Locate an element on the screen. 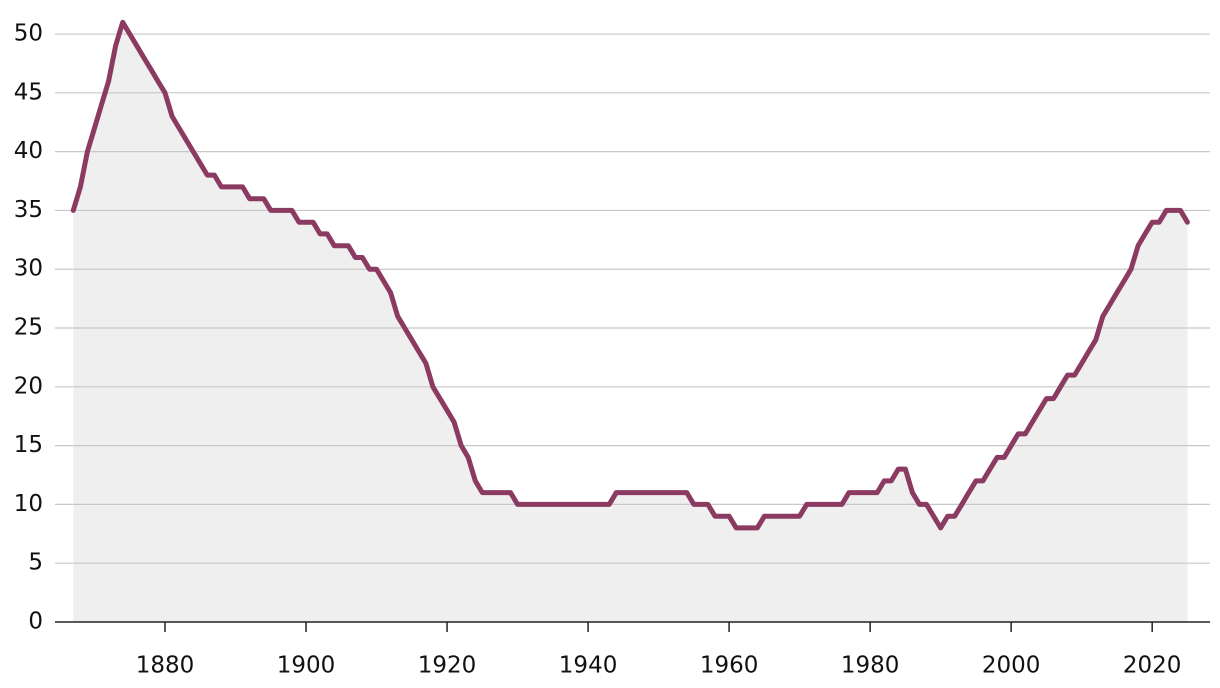 This screenshot has width=1220, height=688. y-tick-label: 50 is located at coordinates (28, 34).